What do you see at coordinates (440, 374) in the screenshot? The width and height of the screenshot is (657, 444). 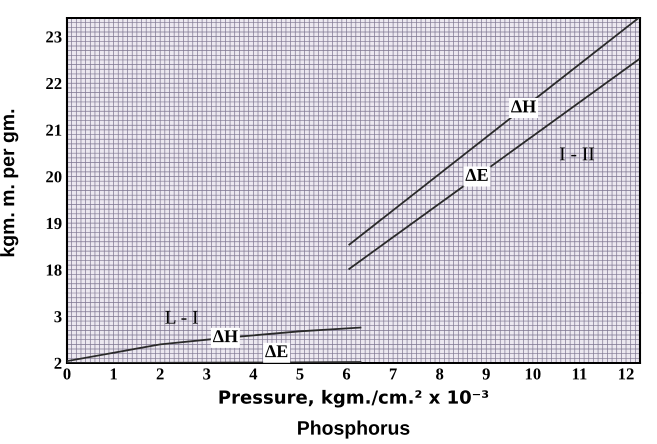 I see `x-tick-label: 8` at bounding box center [440, 374].